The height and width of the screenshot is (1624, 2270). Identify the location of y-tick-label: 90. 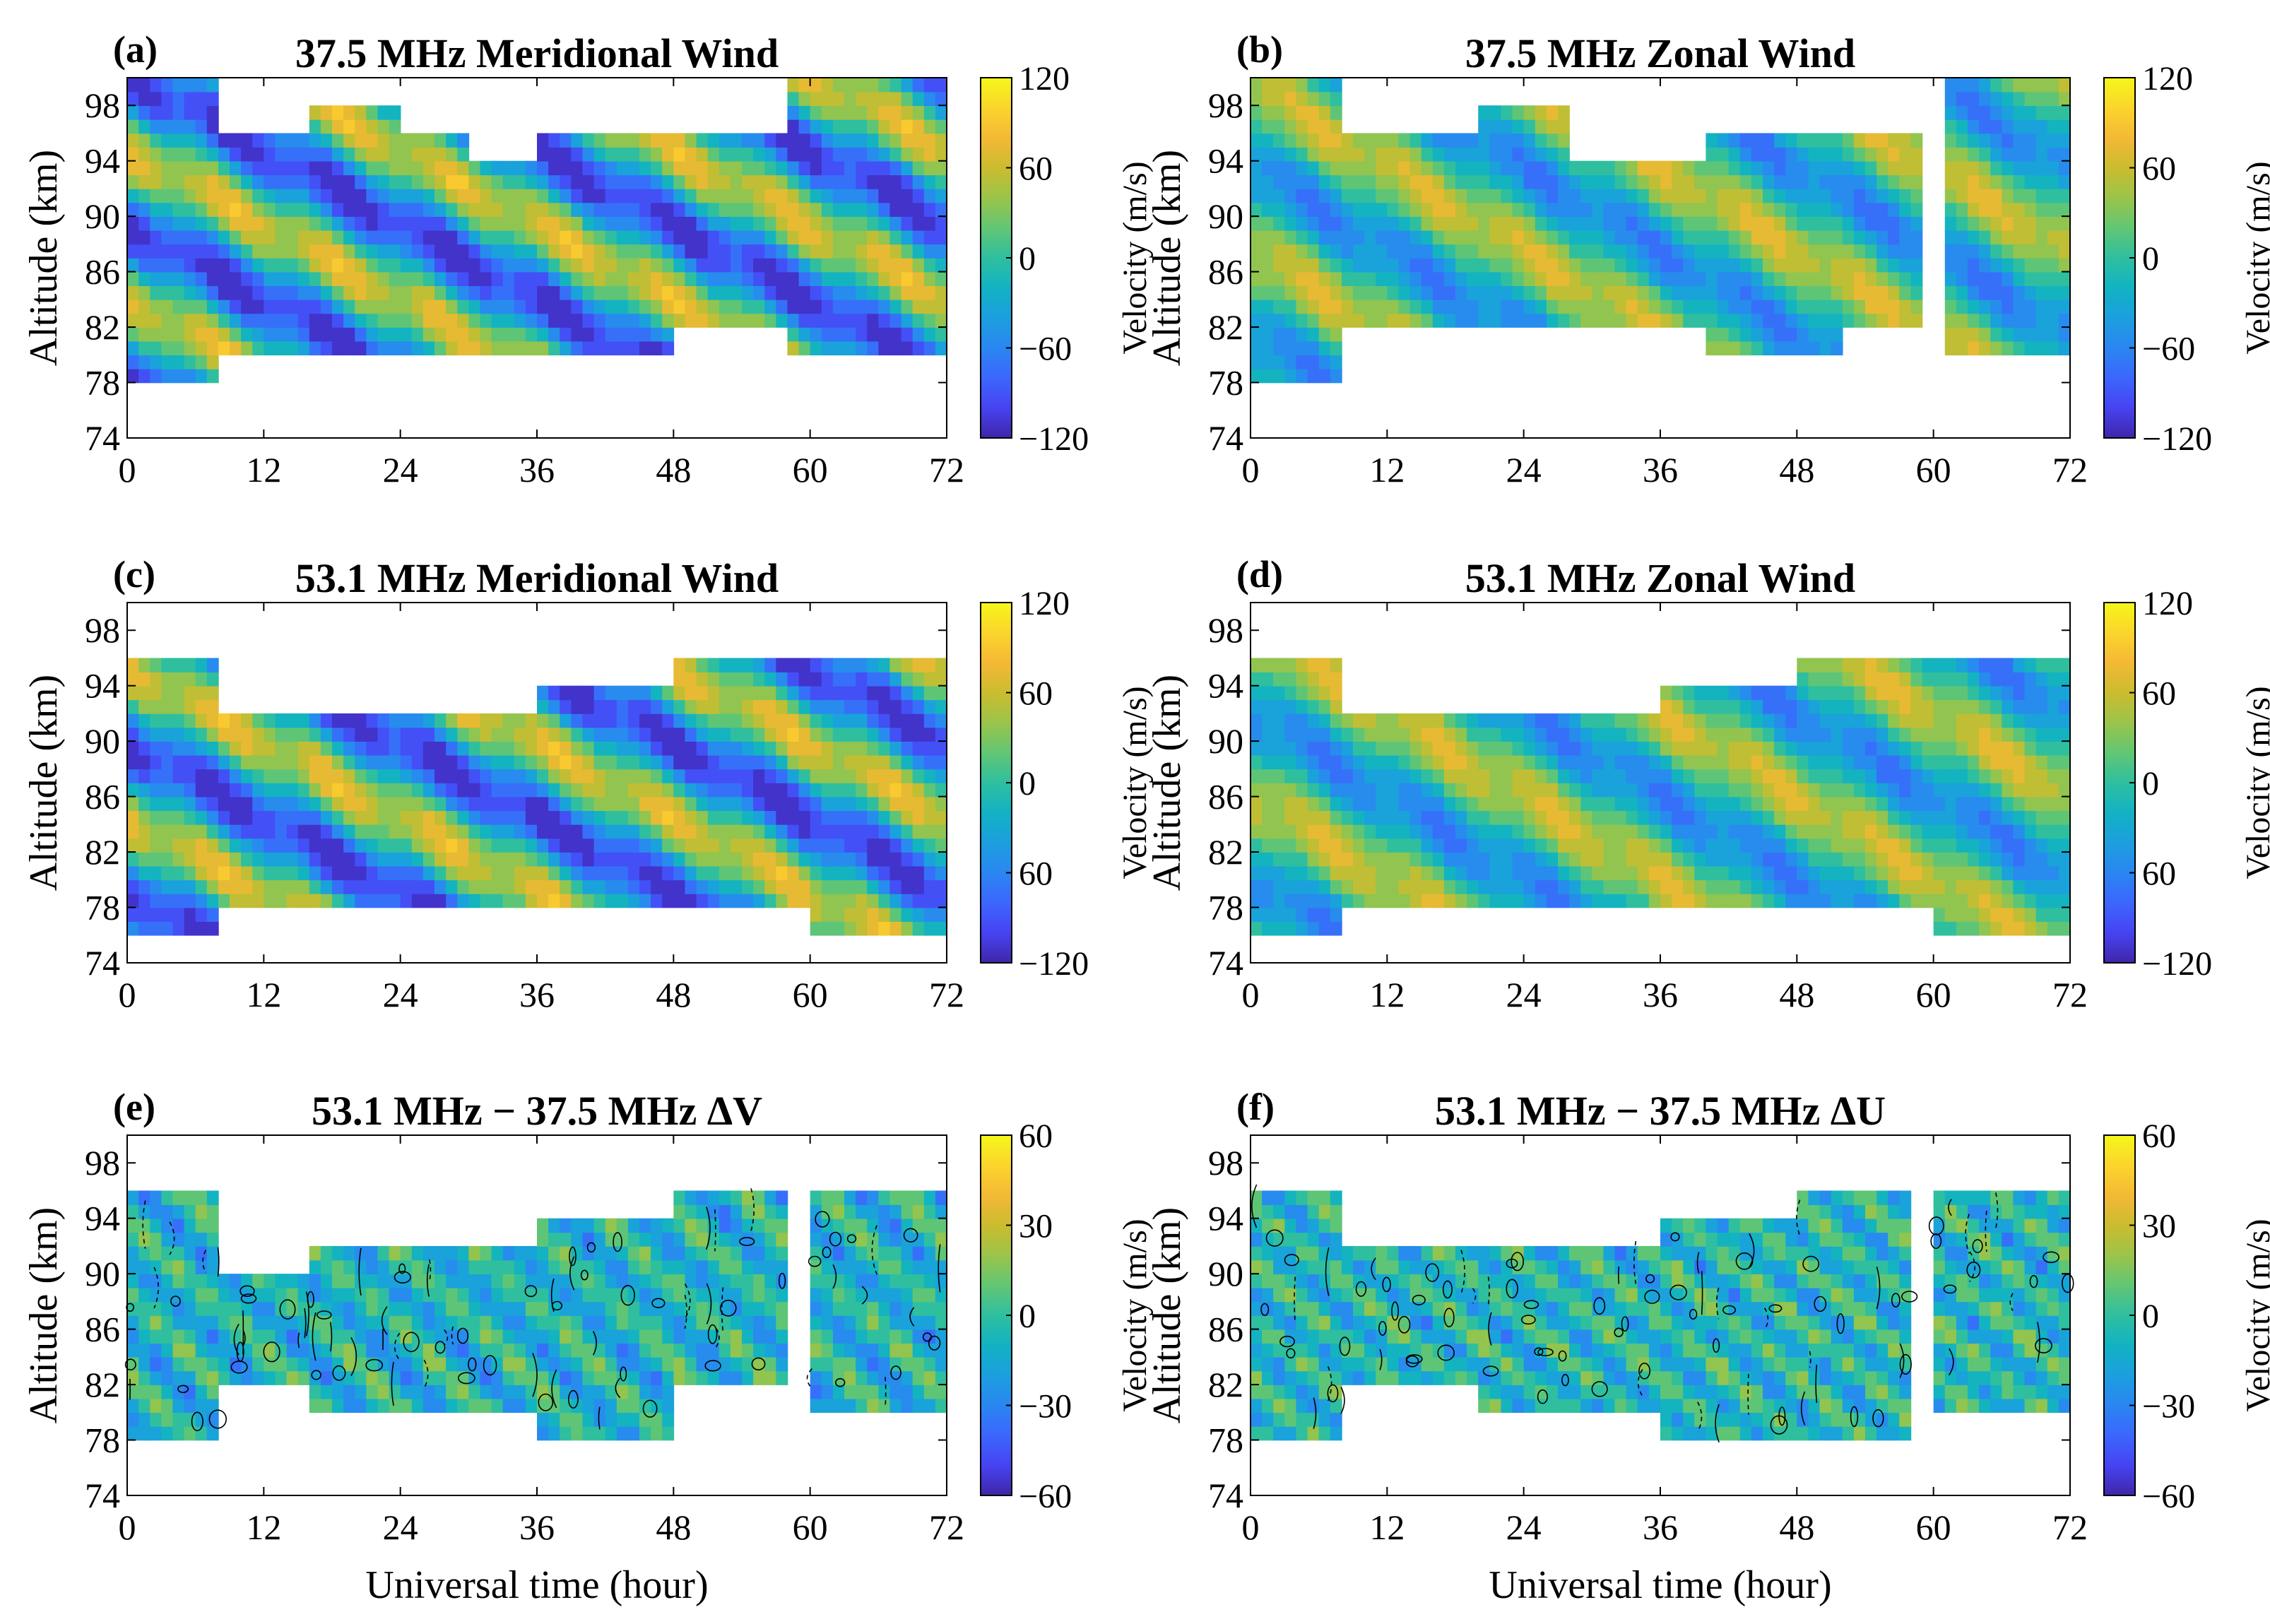
(1225, 216).